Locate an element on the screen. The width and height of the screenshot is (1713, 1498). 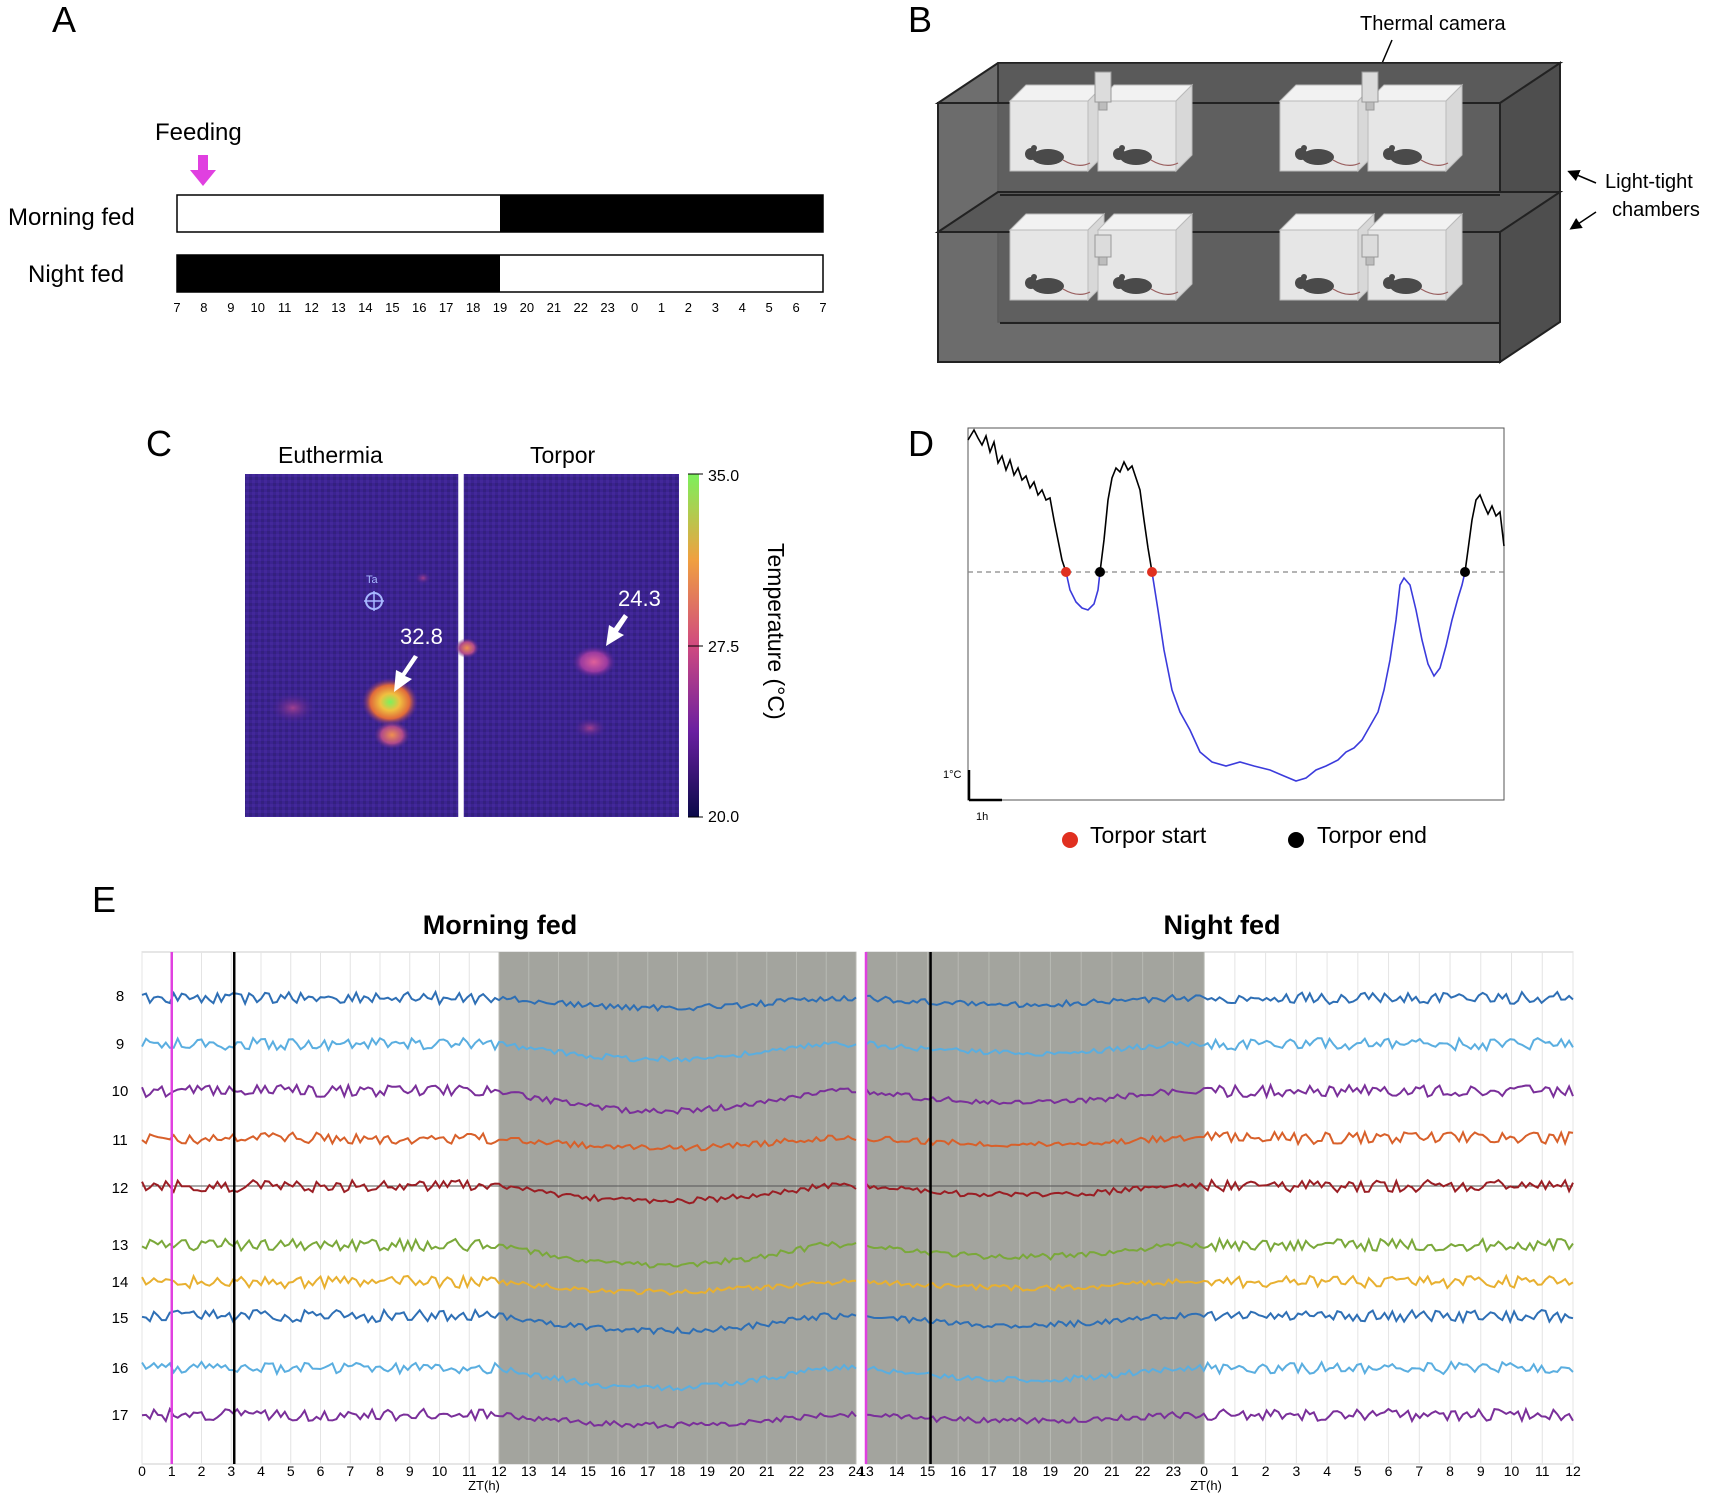
zt-tick-label: 4 is located at coordinates (261, 1471).